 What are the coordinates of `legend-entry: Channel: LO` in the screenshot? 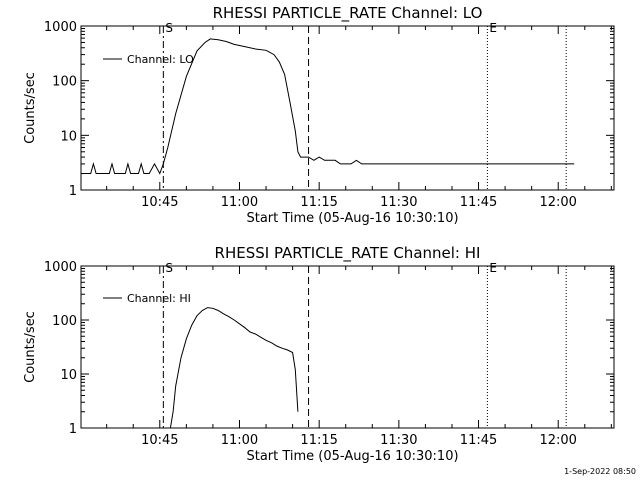 It's located at (160, 59).